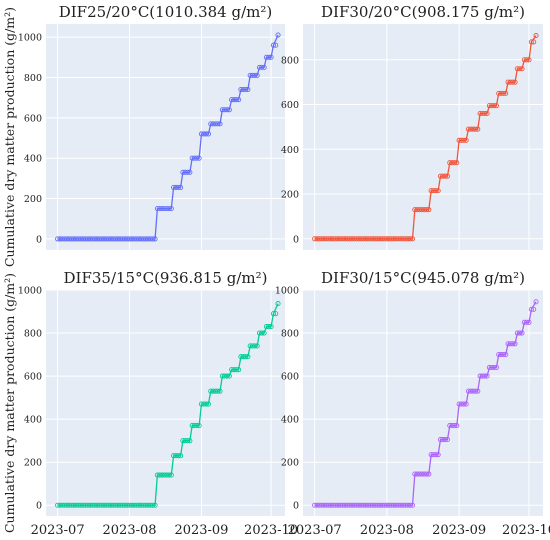 The width and height of the screenshot is (550, 540). I want to click on y-tick-label: 600, so click(33, 377).